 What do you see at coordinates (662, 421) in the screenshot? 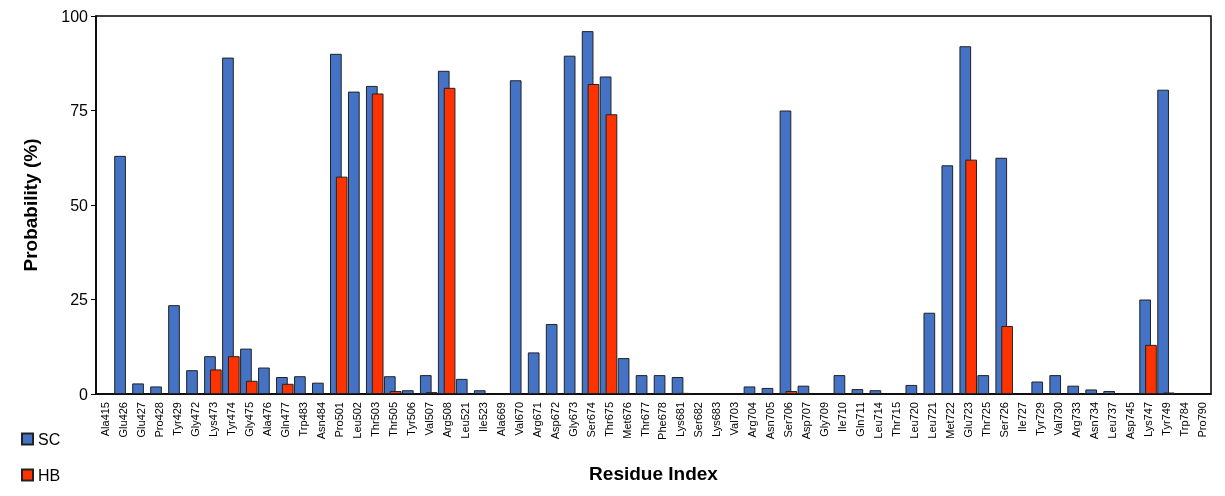
I see `x-tick-label: Phe678` at bounding box center [662, 421].